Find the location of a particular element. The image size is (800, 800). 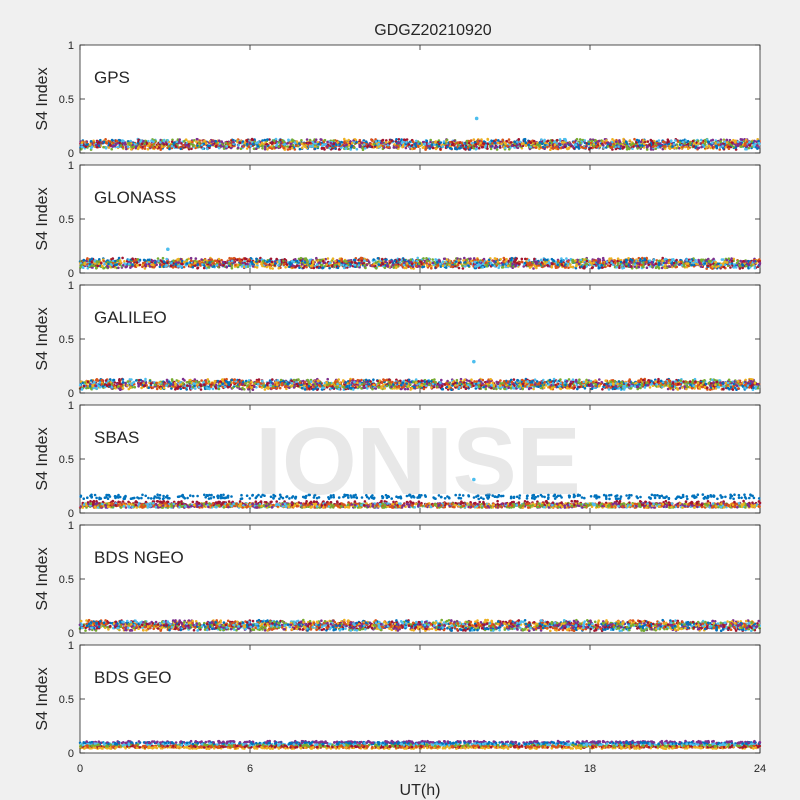

y-tick-label: 0.5 is located at coordinates (66, 100).